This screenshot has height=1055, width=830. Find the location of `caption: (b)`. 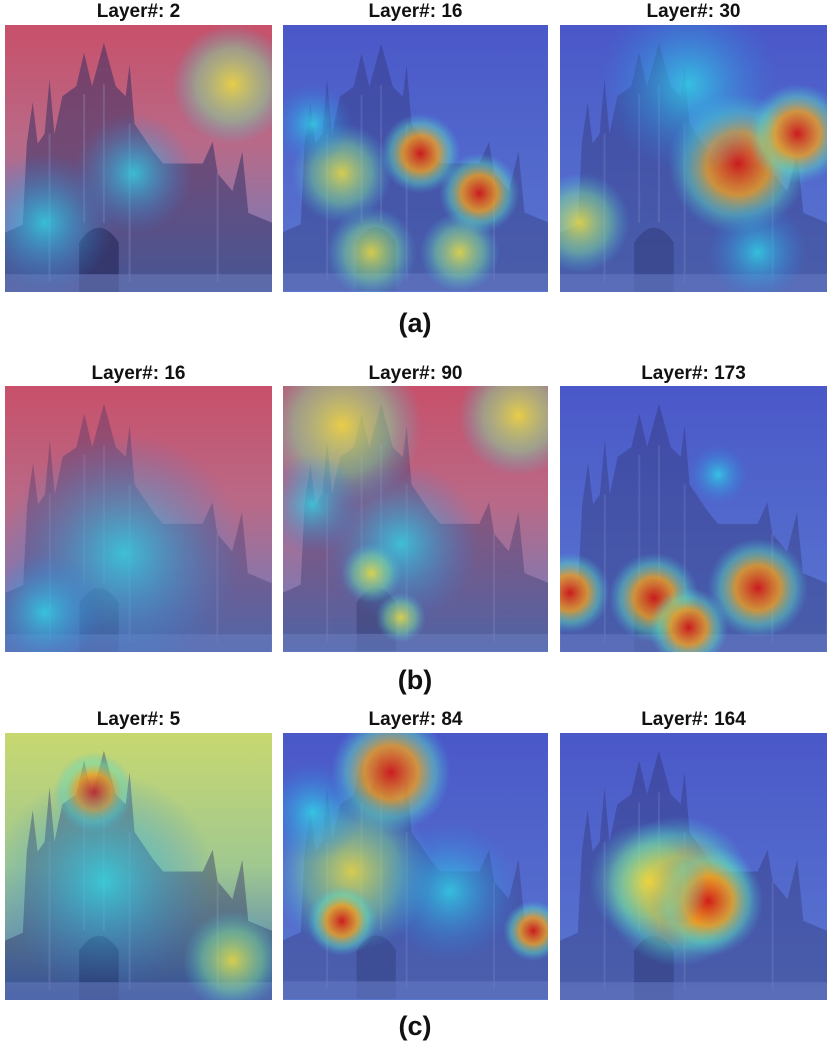

caption: (b) is located at coordinates (415, 680).